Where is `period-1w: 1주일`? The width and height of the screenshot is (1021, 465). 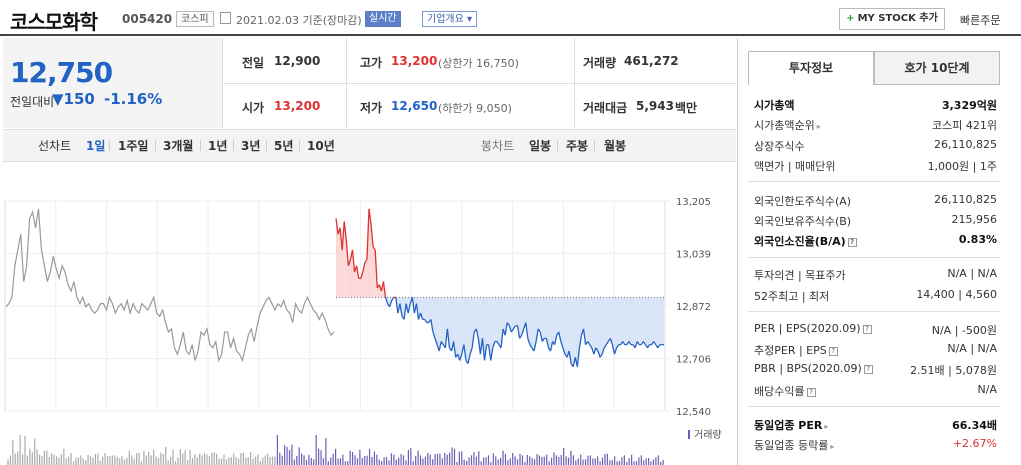 period-1w: 1주일 is located at coordinates (133, 146).